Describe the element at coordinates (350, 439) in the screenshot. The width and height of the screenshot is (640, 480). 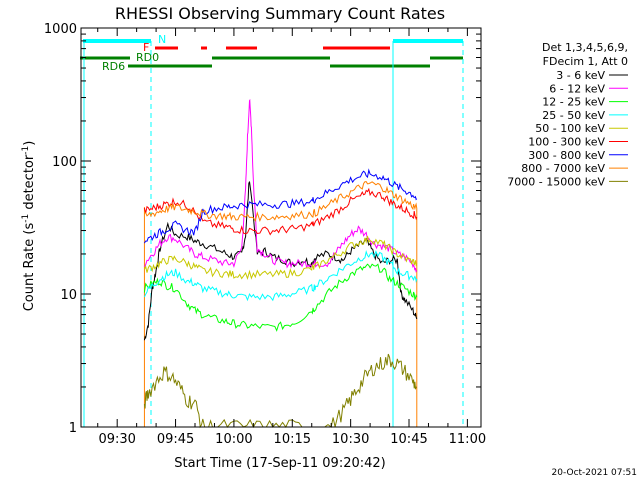
I see `x-tick-label: 10:30` at that location.